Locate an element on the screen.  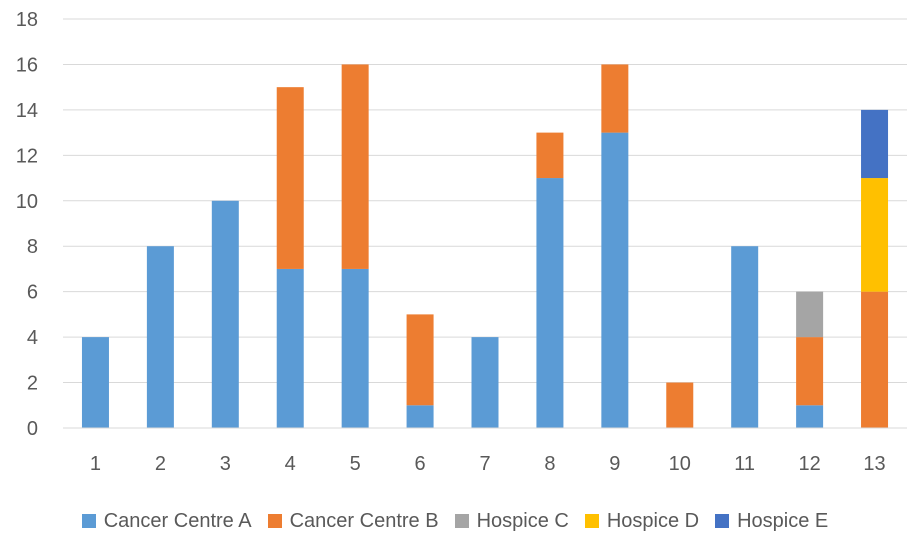
y-axis-tick-labels: 0 2 4 6 8 10 12 14 16 18 is located at coordinates (27, 224).